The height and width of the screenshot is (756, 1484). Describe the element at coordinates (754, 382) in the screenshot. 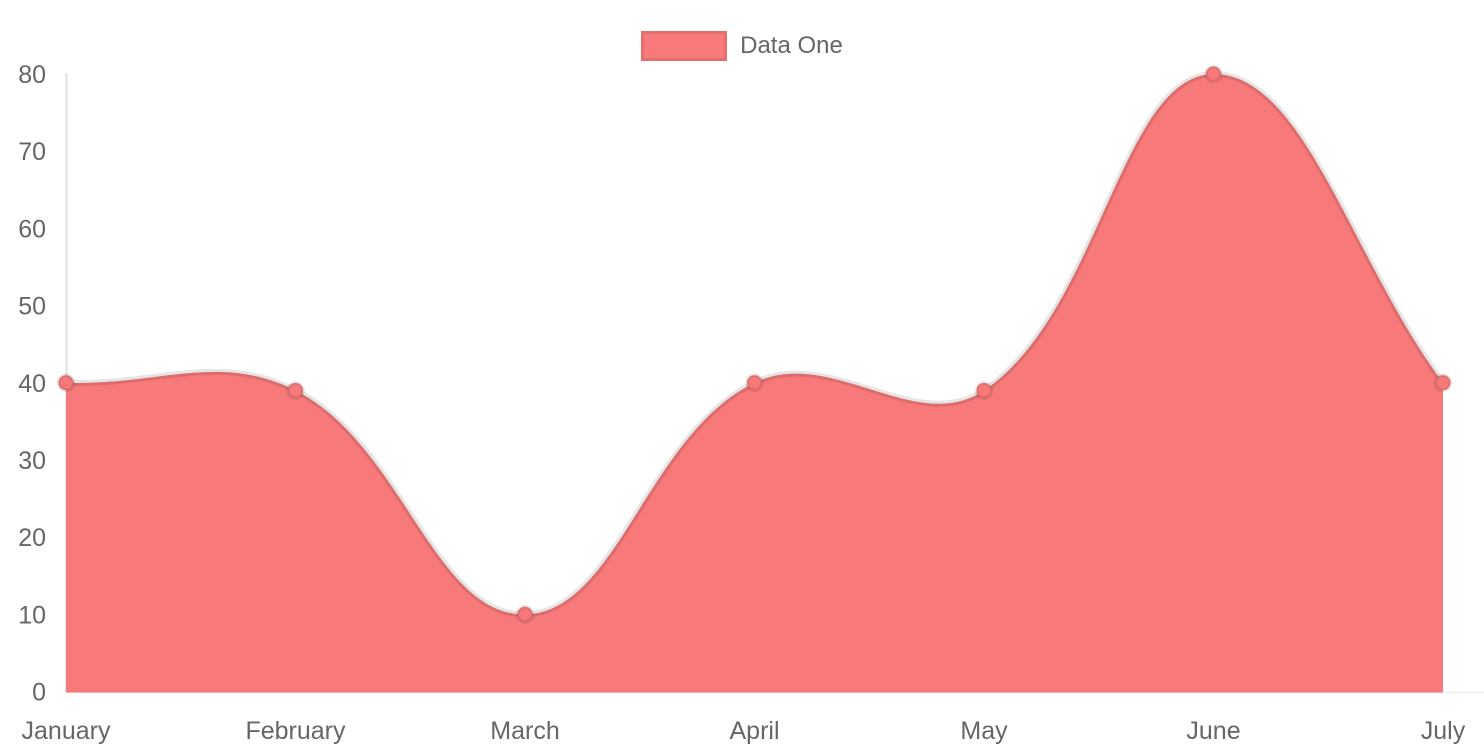

I see `data-point-april` at that location.